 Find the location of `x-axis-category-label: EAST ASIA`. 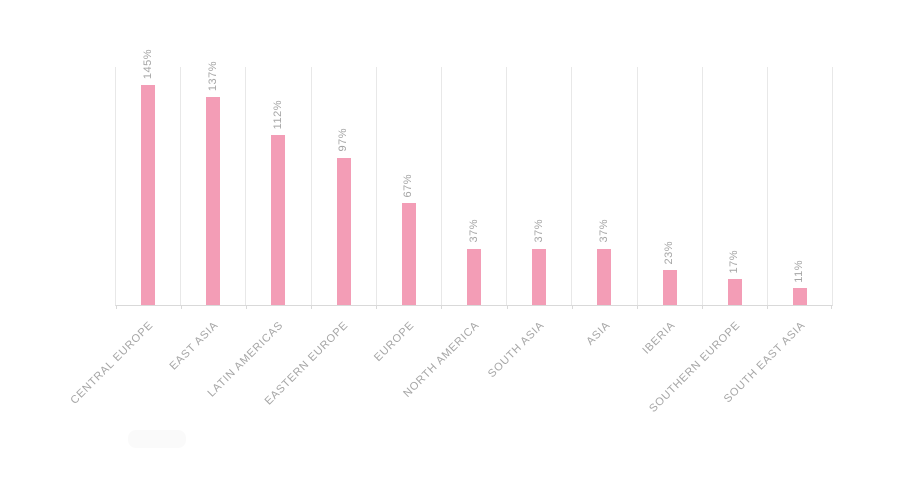

x-axis-category-label: EAST ASIA is located at coordinates (194, 346).